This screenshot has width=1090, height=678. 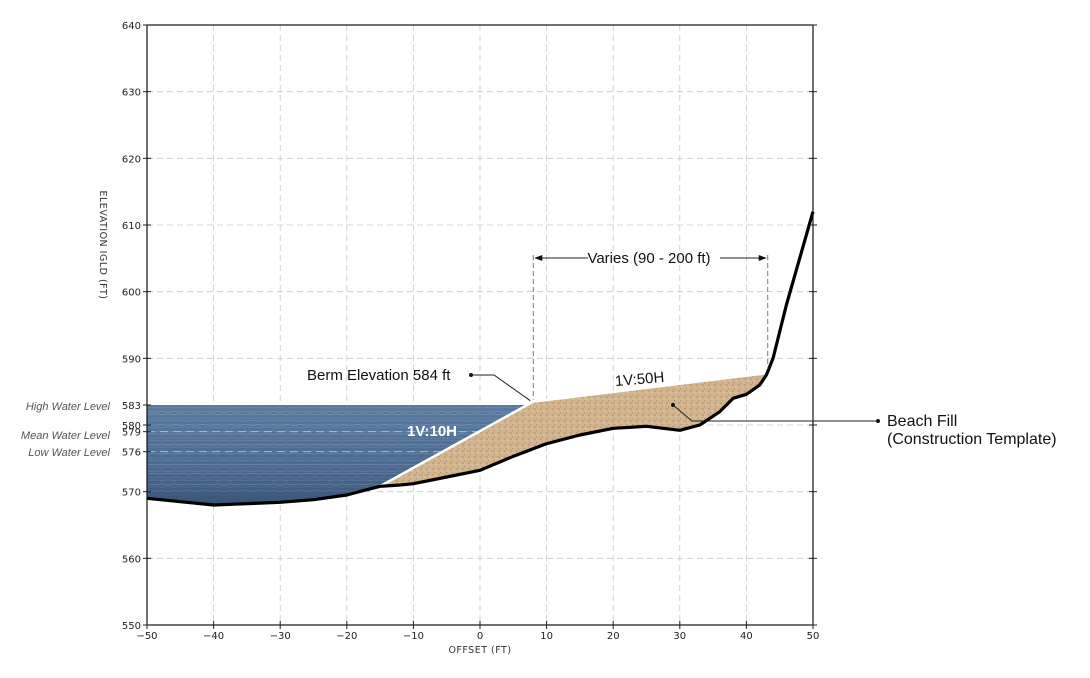 I want to click on berm-leader-line, so click(x=501, y=388).